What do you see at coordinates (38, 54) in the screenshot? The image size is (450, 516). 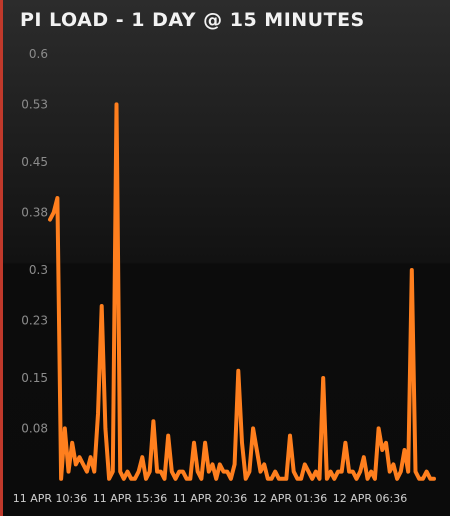 I see `y-tick-label: 0.6` at bounding box center [38, 54].